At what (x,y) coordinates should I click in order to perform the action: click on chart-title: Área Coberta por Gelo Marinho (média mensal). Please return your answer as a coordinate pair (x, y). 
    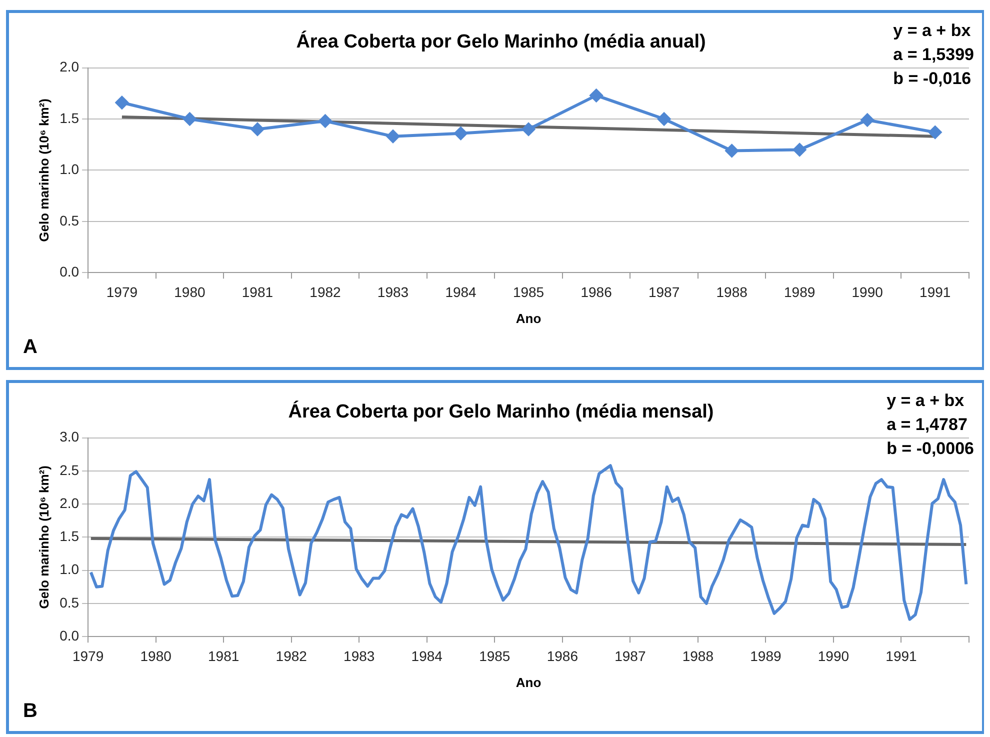
    Looking at the image, I should click on (501, 411).